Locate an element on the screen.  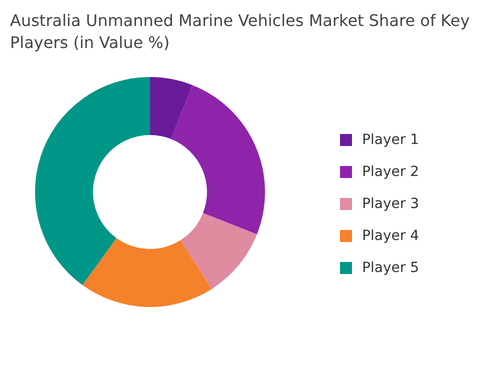
legend-label: Player 2 is located at coordinates (390, 172).